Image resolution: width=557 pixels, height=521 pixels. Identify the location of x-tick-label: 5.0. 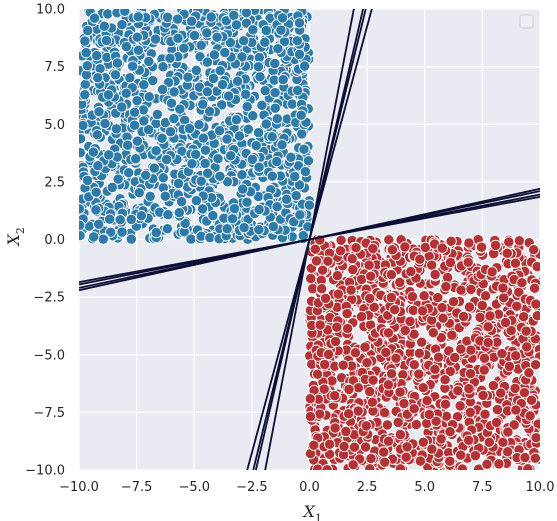
(424, 487).